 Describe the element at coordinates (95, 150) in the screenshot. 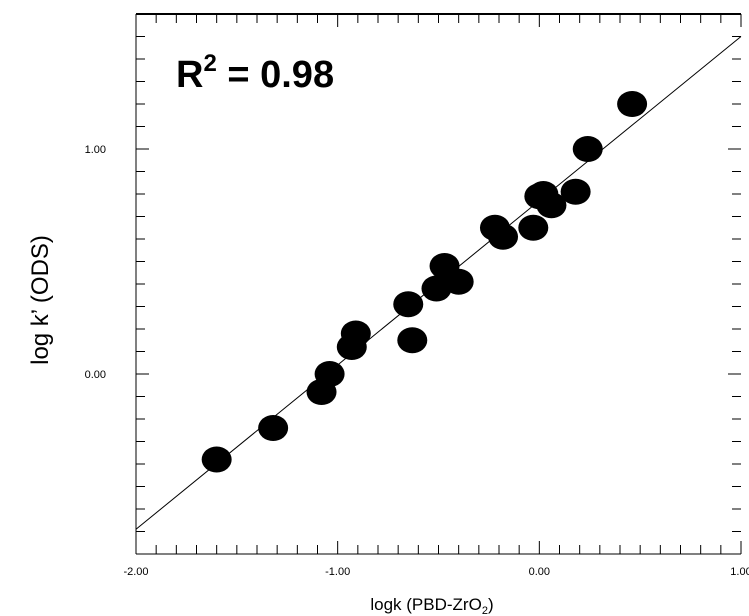

I see `y-tick-label: 1.00` at that location.